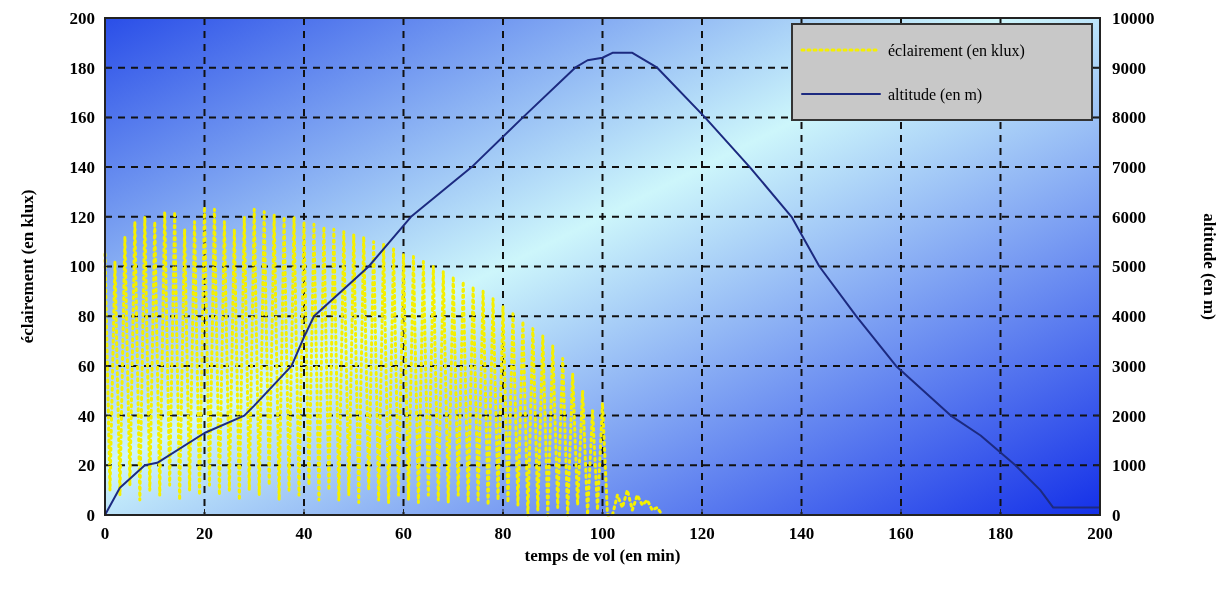 The height and width of the screenshot is (597, 1224). What do you see at coordinates (1129, 466) in the screenshot?
I see `y2-tick-label: 1000` at bounding box center [1129, 466].